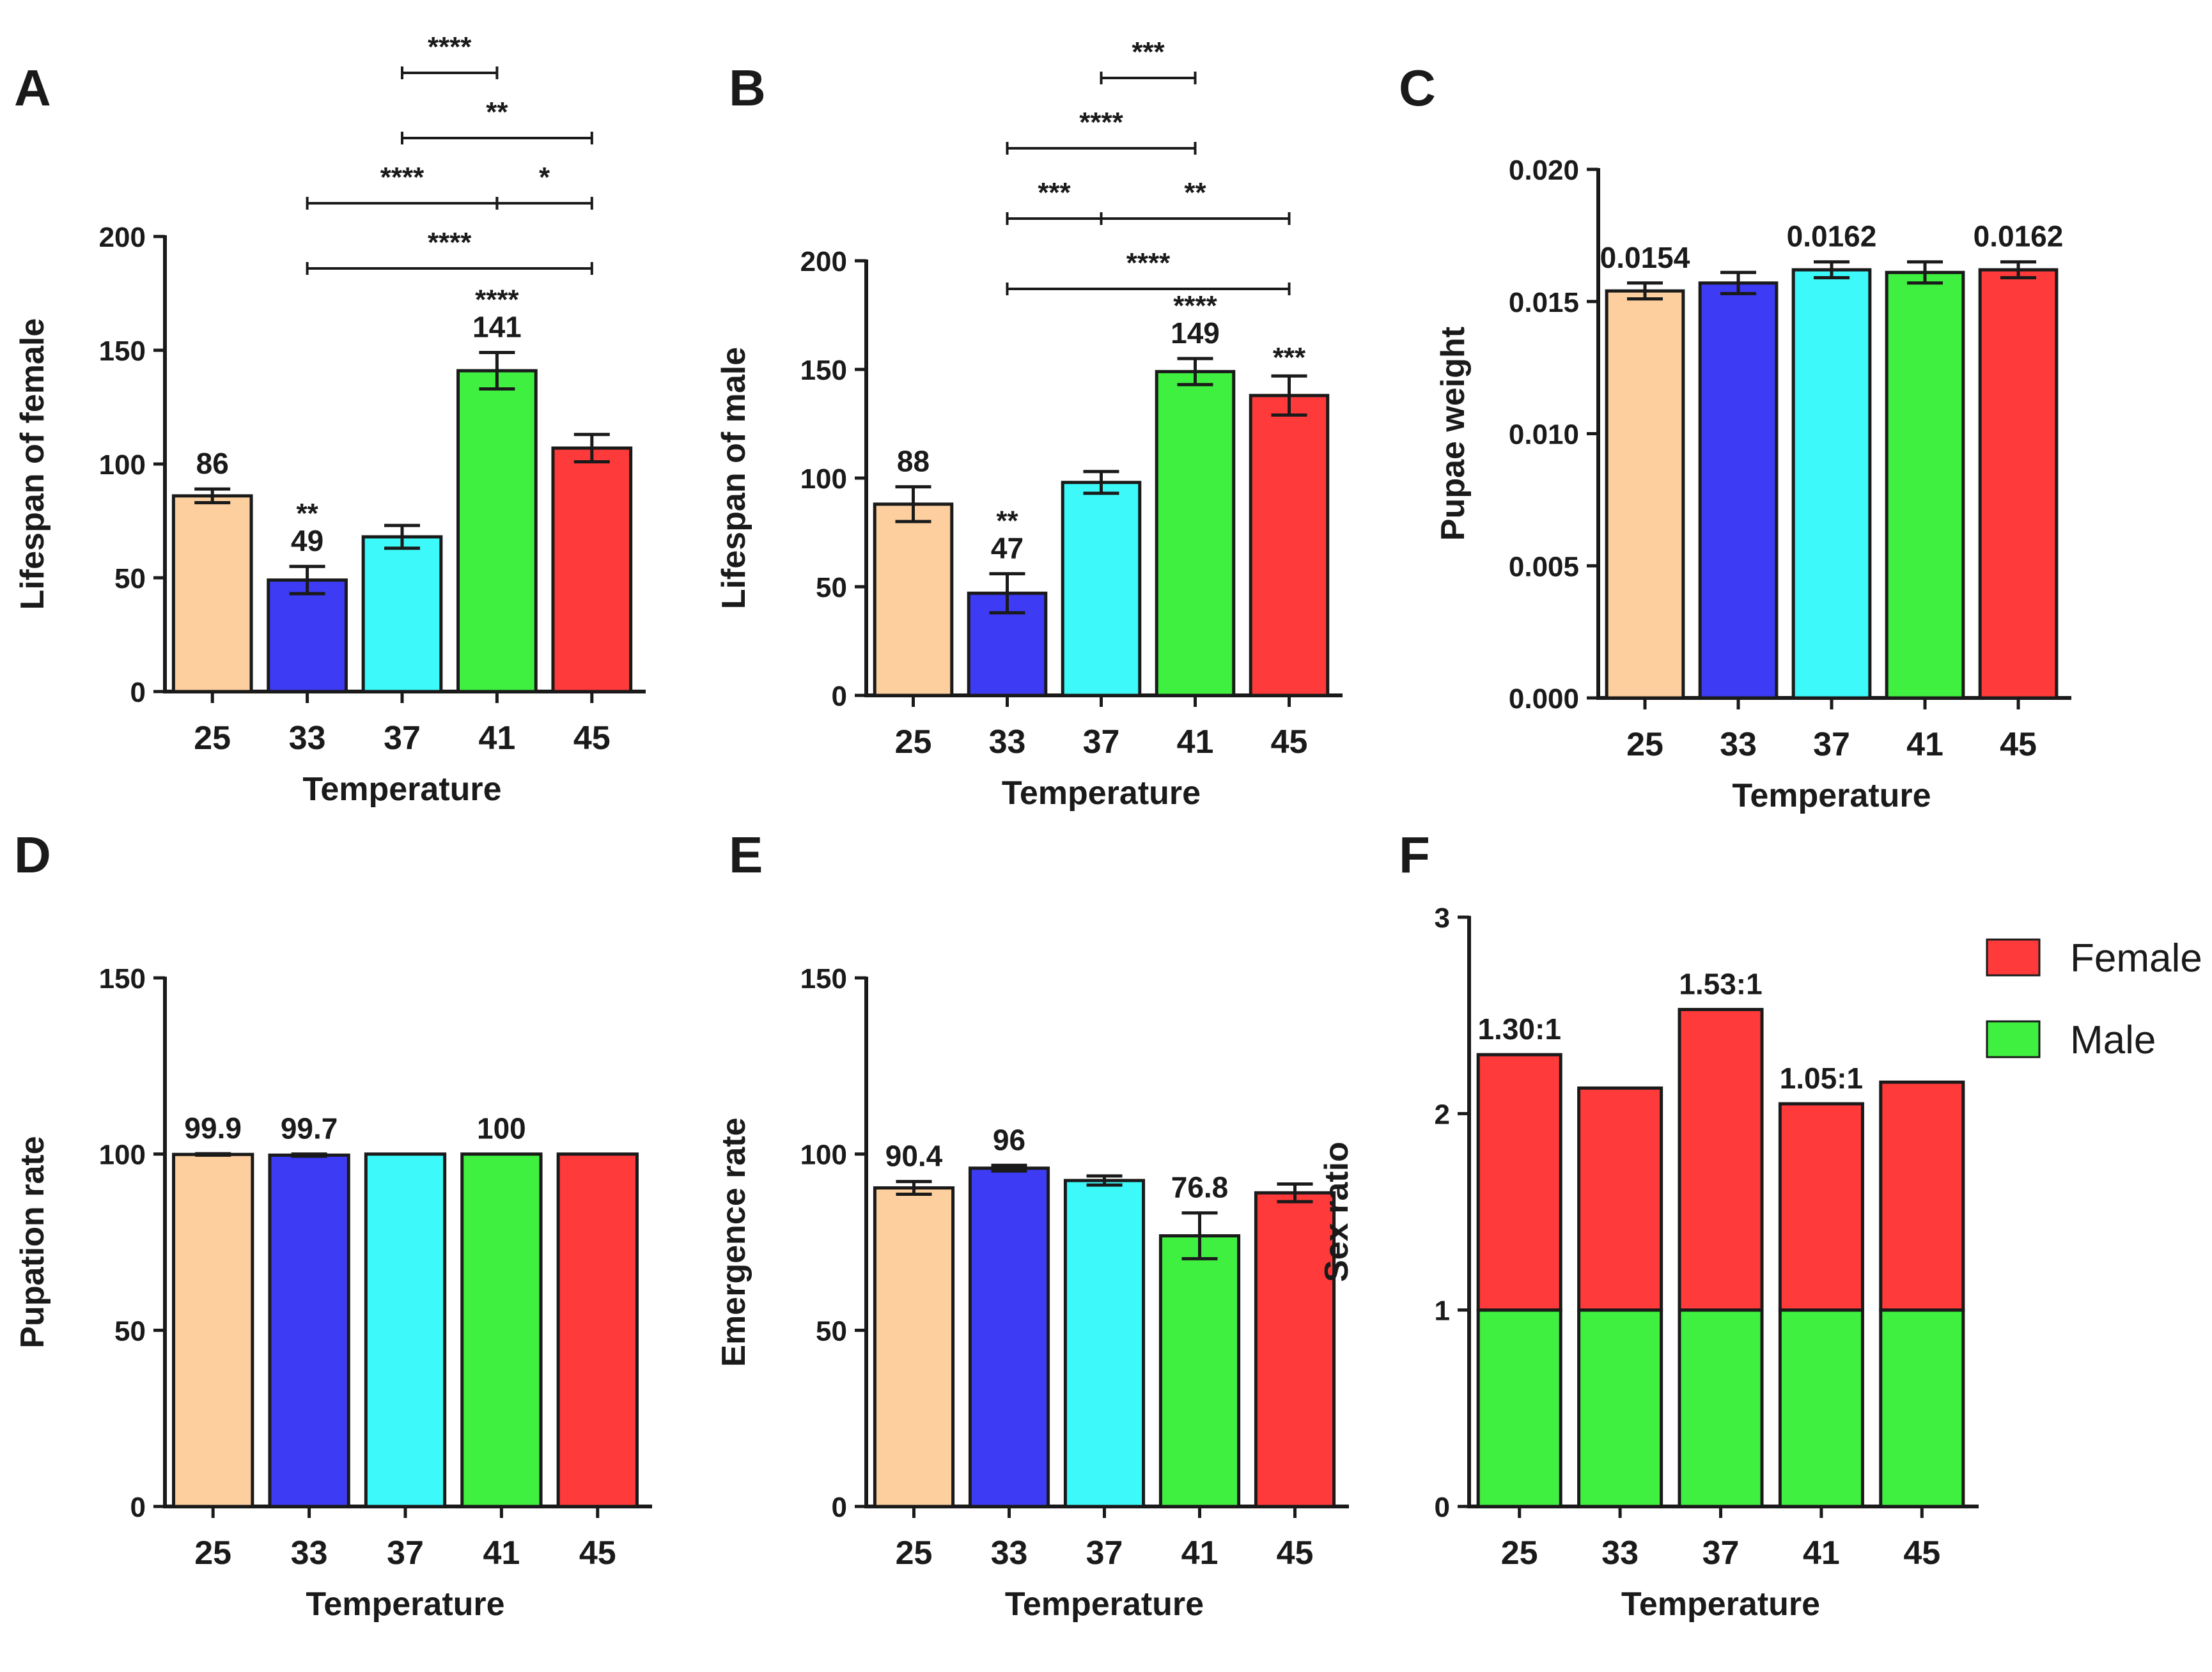 The height and width of the screenshot is (1672, 2212). What do you see at coordinates (1720, 983) in the screenshot?
I see `data-label: 1.53:1` at bounding box center [1720, 983].